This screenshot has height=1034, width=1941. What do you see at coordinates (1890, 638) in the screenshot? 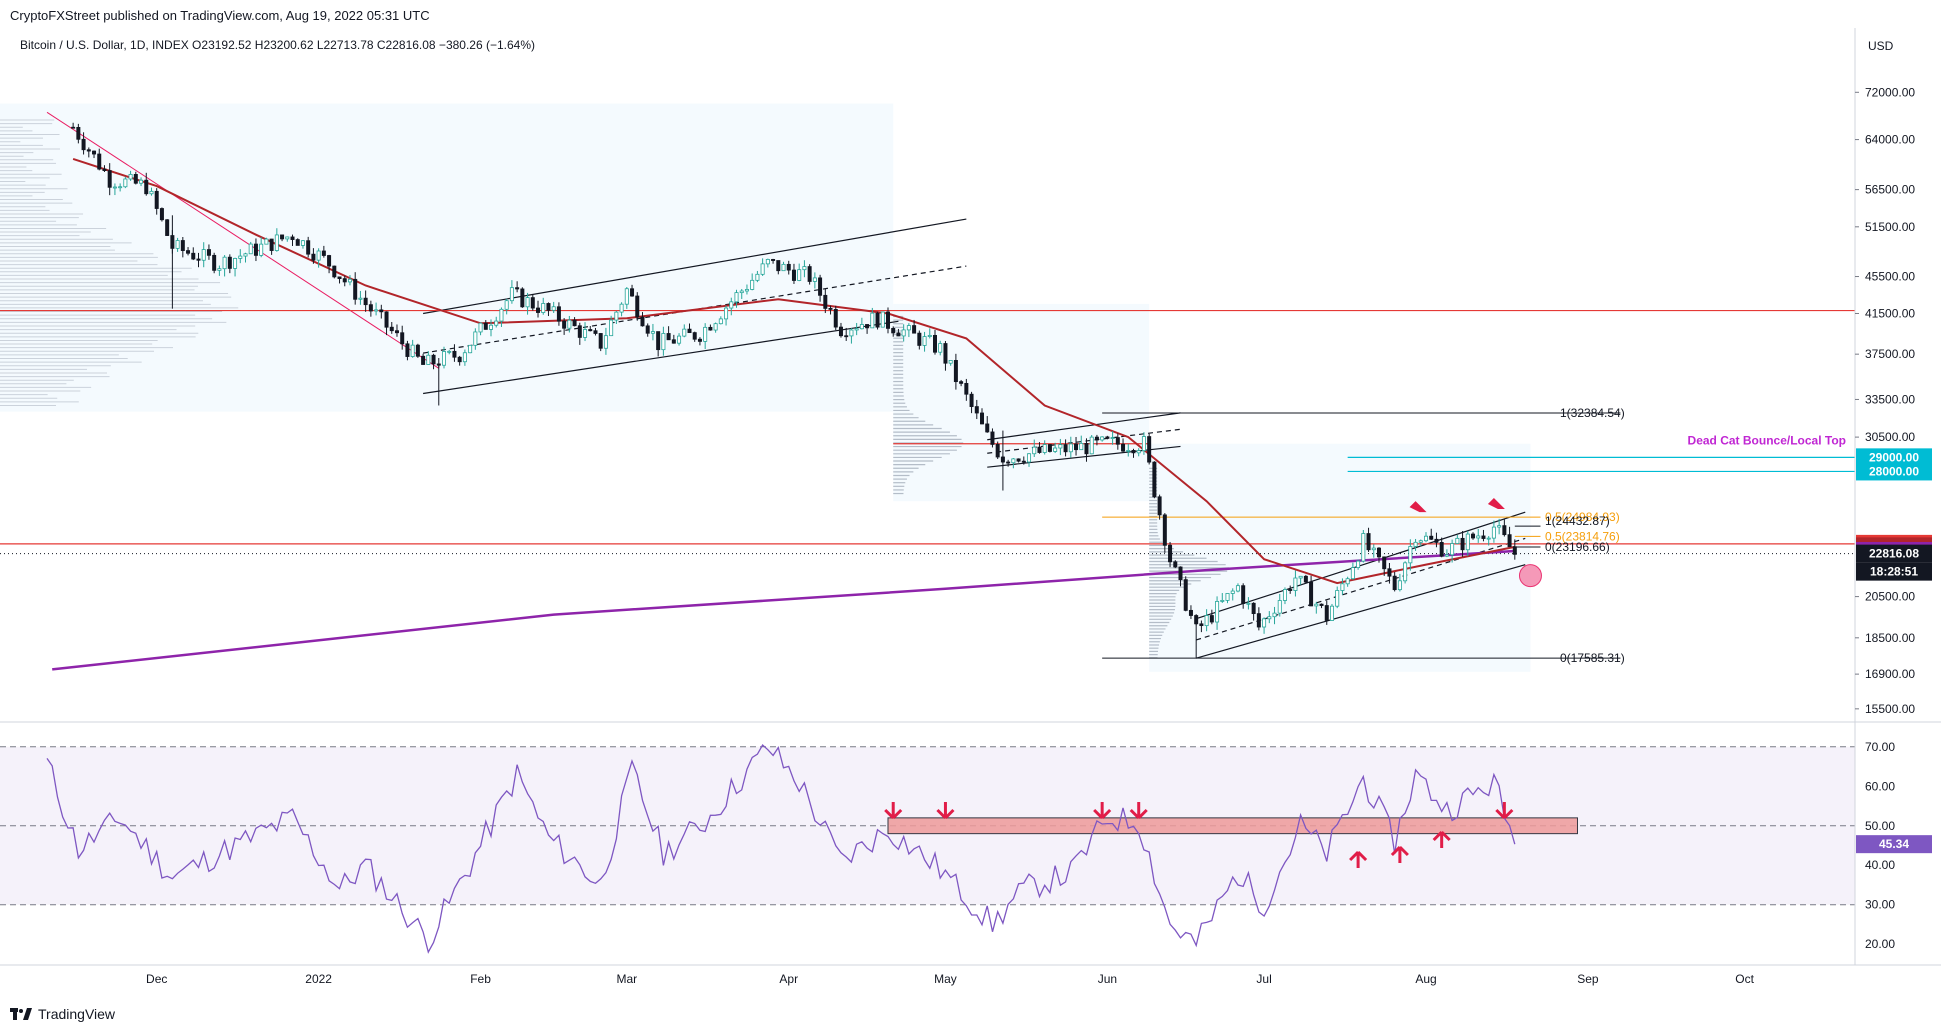
I see `price-tick-label: 18500.00` at bounding box center [1890, 638].